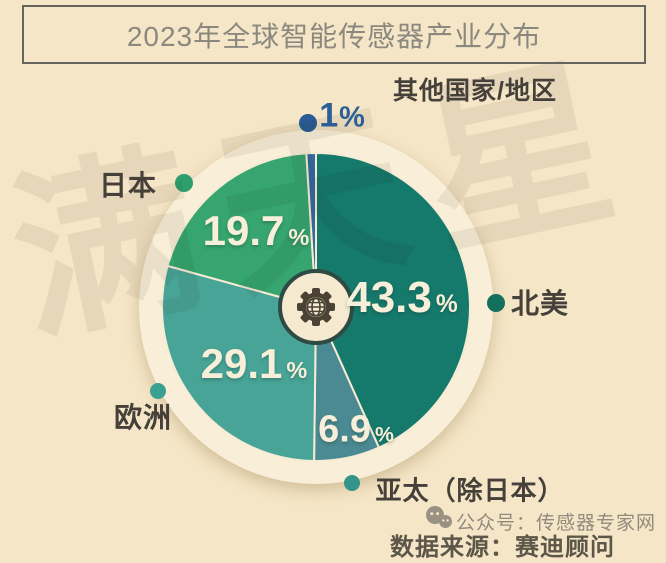 This screenshot has height=563, width=666. Describe the element at coordinates (256, 230) in the screenshot. I see `slice-value-label-4: 19.7%` at that location.